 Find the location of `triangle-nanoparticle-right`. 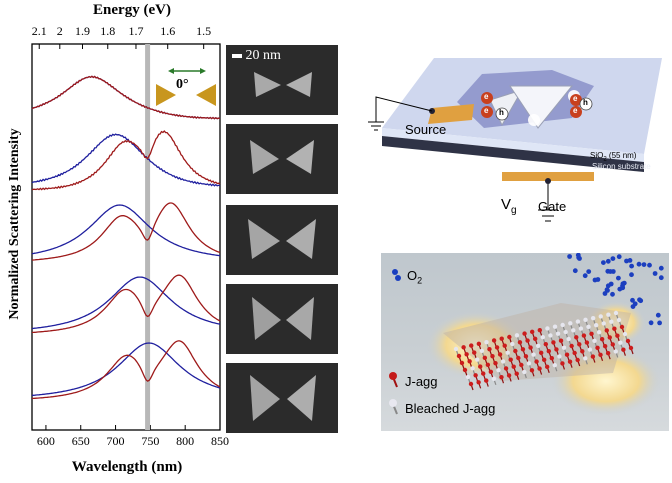

triangle-nanoparticle-right is located at coordinates (541, 107).